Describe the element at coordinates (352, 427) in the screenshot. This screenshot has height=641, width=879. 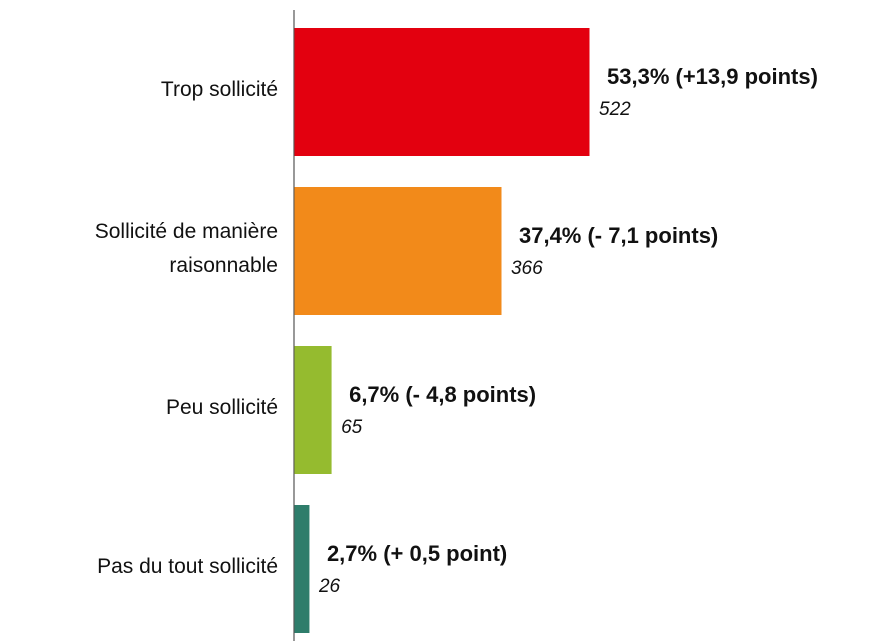
I see `count-label: 65` at that location.